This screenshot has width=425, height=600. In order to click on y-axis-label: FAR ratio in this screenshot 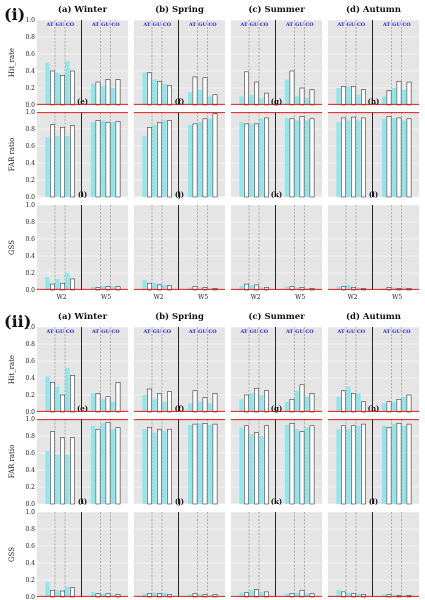, I will do `click(12, 155)`.